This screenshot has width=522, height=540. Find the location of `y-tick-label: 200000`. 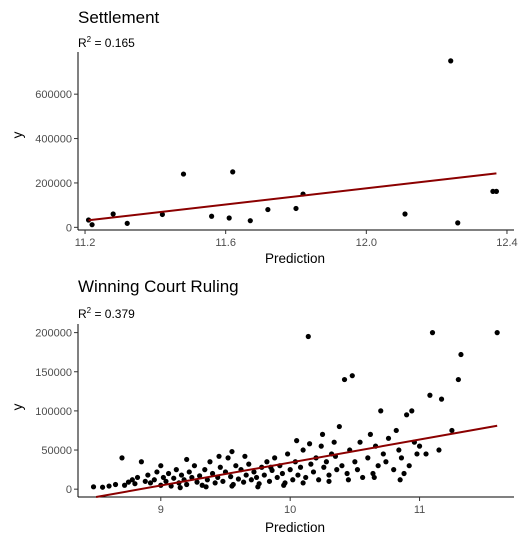

y-tick-label: 200000 is located at coordinates (53, 334).